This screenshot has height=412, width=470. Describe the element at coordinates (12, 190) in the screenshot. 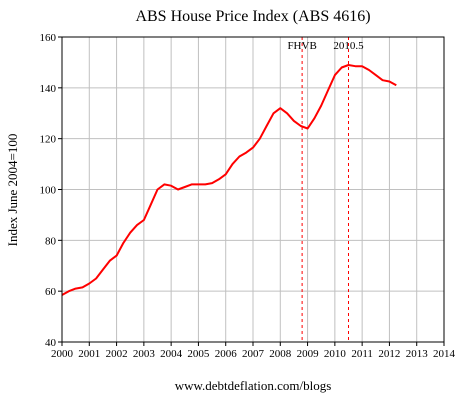

I see `y-axis-label: Index June 2004=100` at that location.